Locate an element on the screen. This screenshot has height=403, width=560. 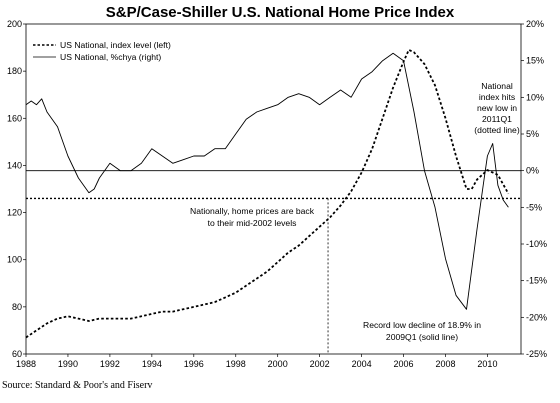
y-axis-right: -25% -20% -15% -10% -5% 0% 5% 10% 15% 20% is located at coordinates (534, 189).